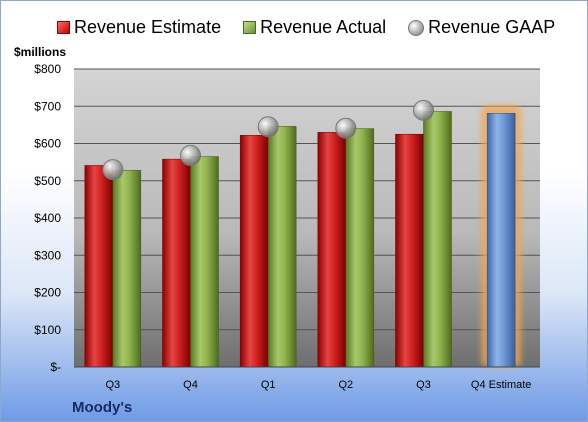  Describe the element at coordinates (47, 255) in the screenshot. I see `y-tick-label: $300` at that location.